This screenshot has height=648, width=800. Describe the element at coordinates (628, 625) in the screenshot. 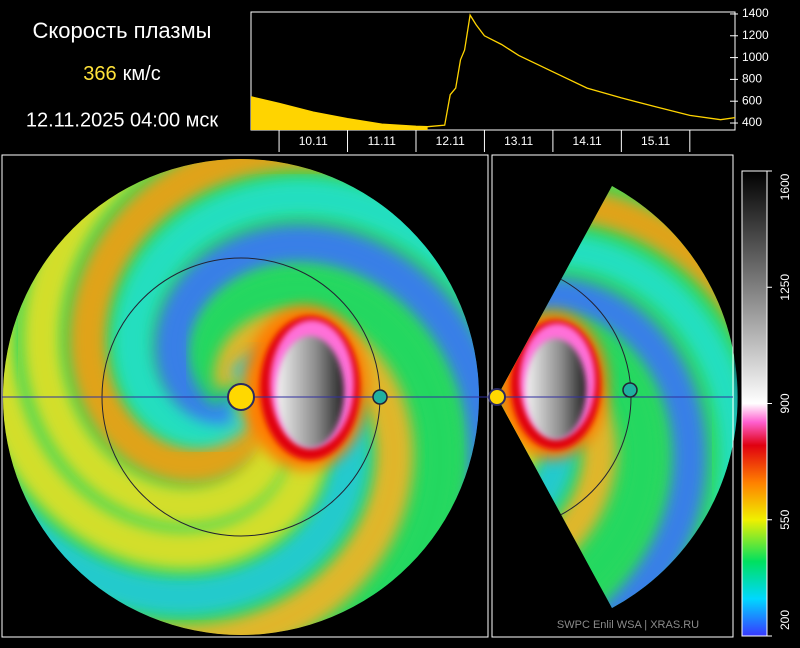

I see `credit: SWPC Enlil WSA | XRAS.RU` at that location.